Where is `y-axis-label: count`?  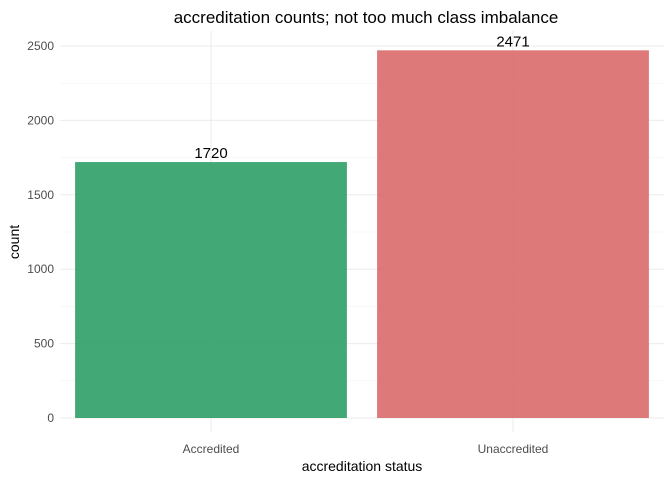 y-axis-label: count is located at coordinates (14, 242).